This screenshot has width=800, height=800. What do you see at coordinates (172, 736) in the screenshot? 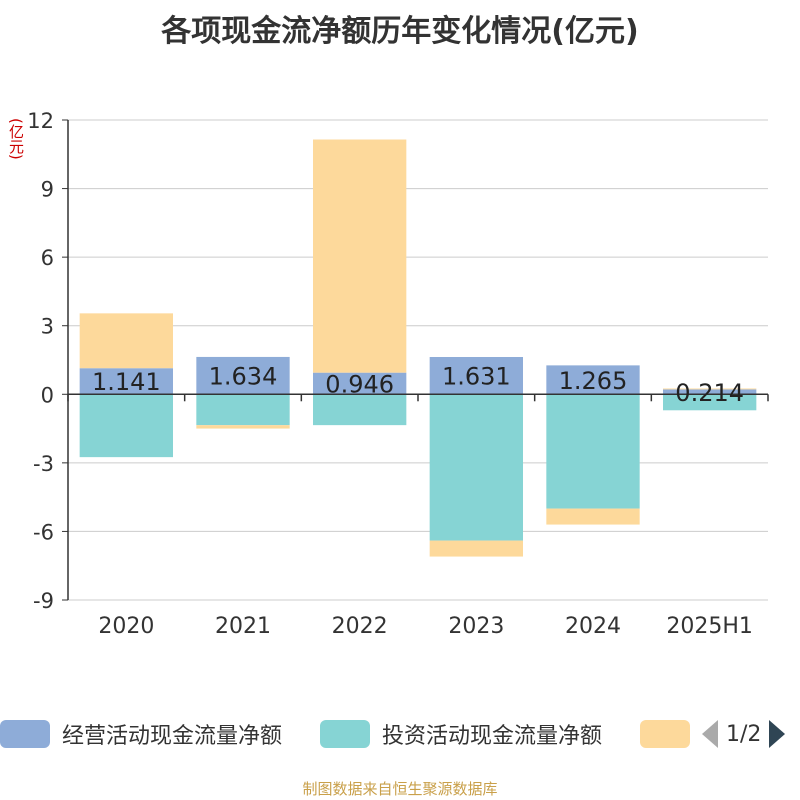
I see `legend-label-operating: 经营活动现金流量净额` at bounding box center [172, 736].